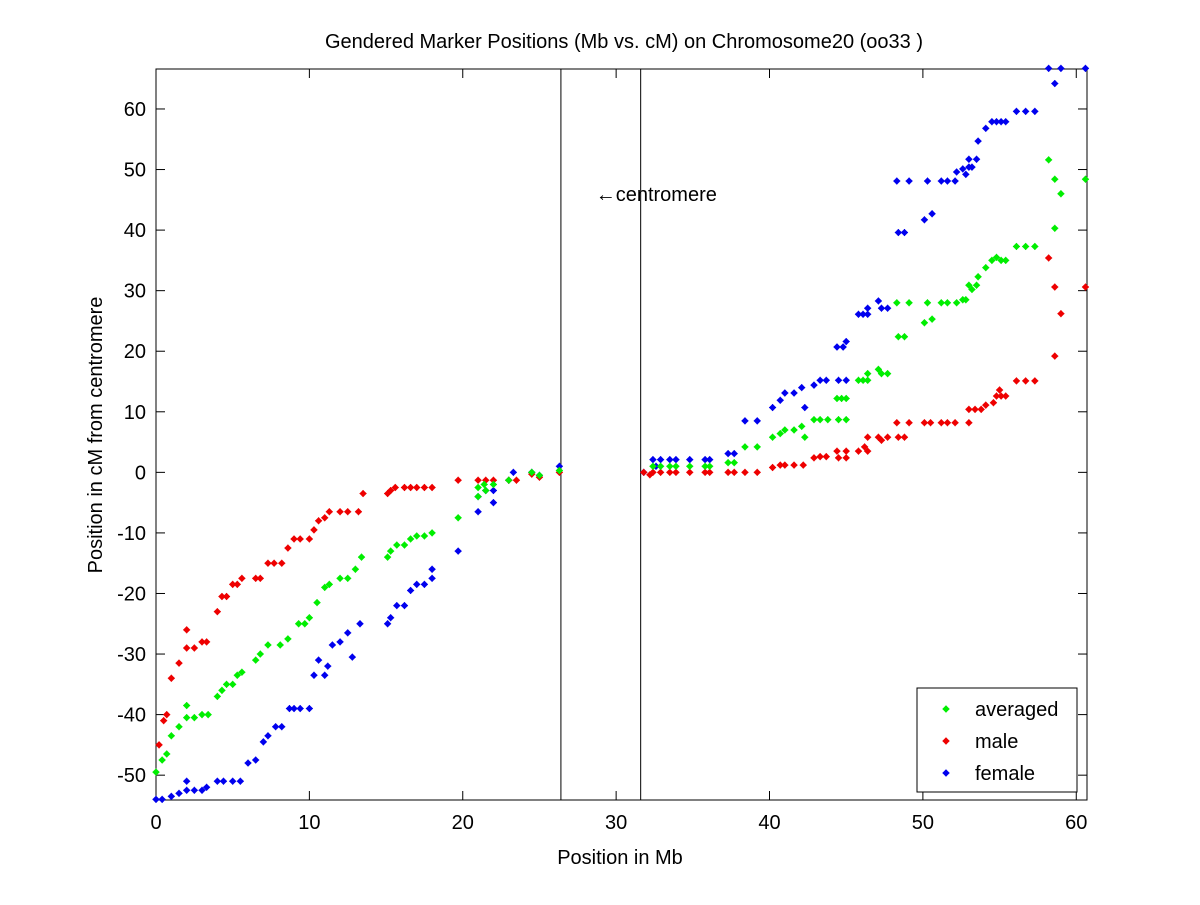 This screenshot has height=905, width=1200. What do you see at coordinates (309, 823) in the screenshot?
I see `x-tick-label: 10` at bounding box center [309, 823].